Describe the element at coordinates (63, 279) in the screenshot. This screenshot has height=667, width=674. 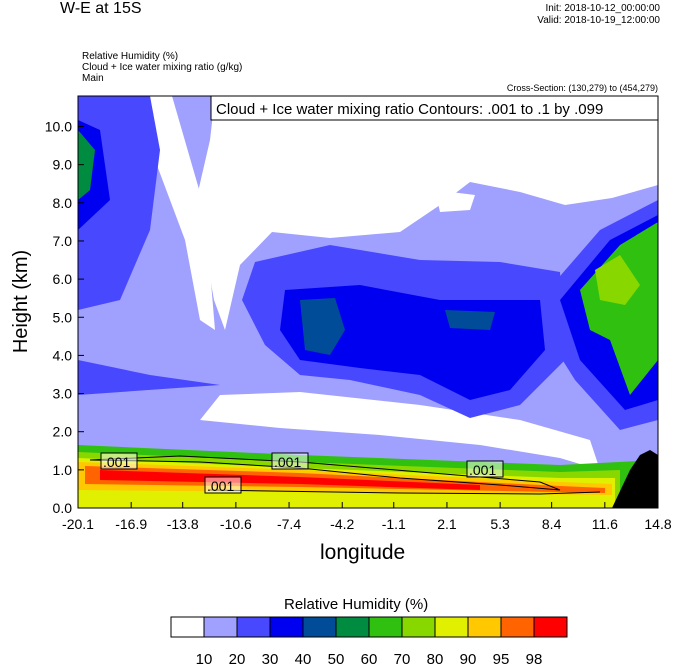
I see `y-tick-label: 6.0` at that location.